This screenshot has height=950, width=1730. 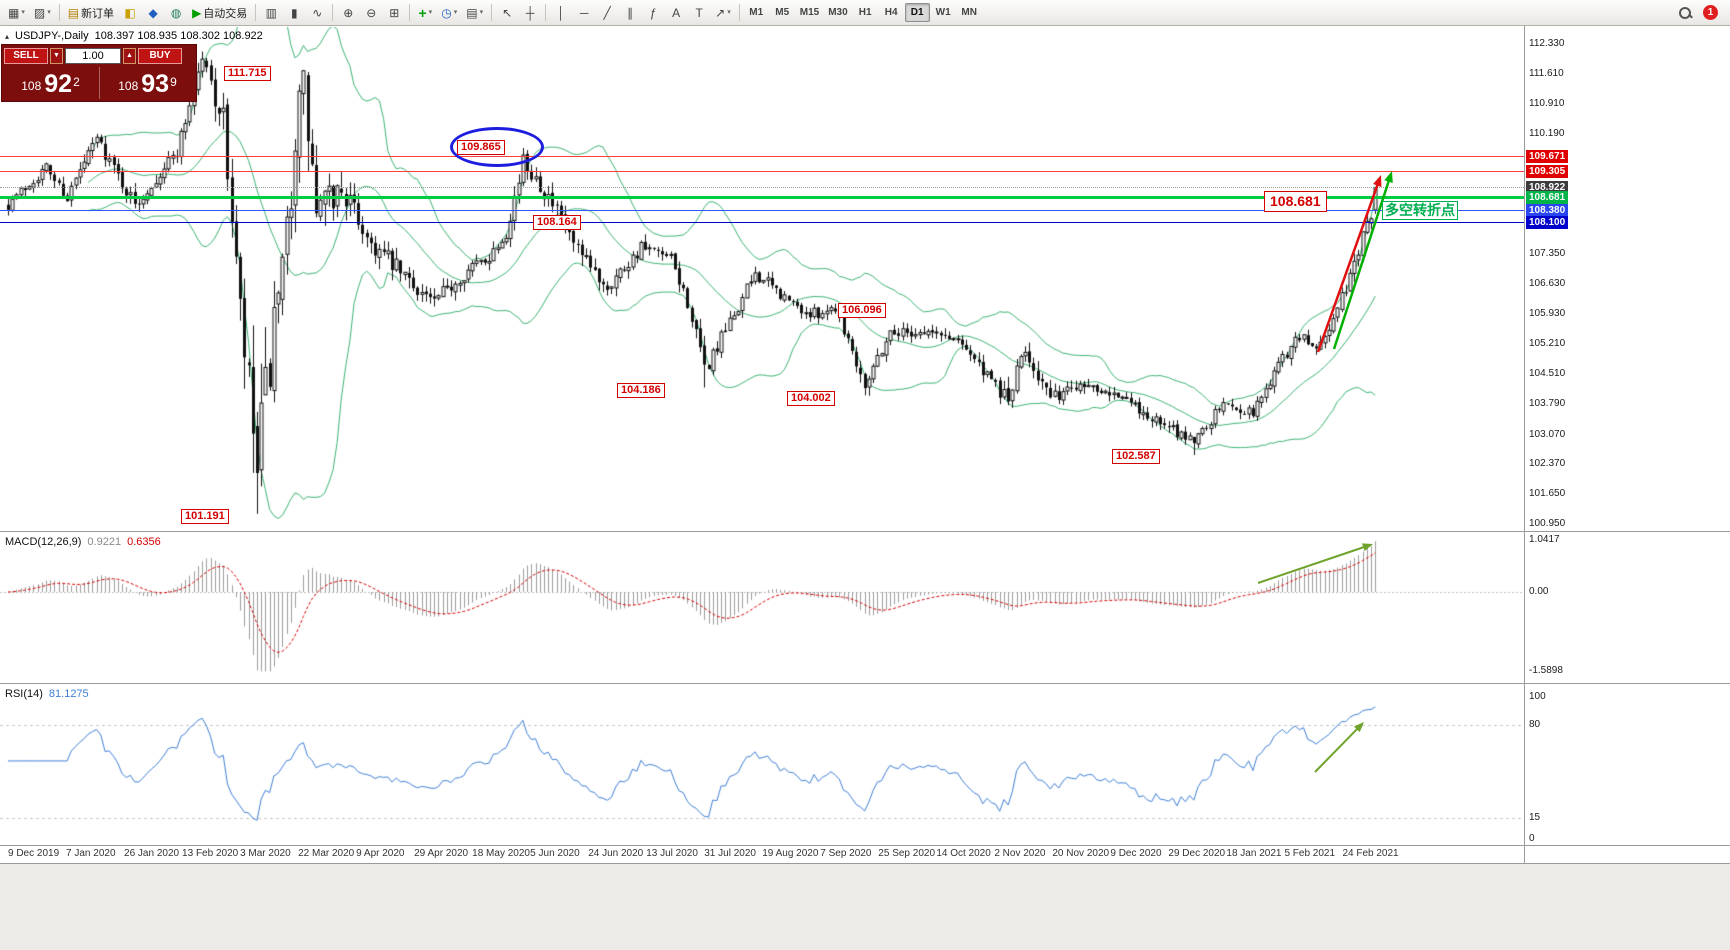 What do you see at coordinates (247, 73) in the screenshot?
I see `price-callout: 111.715` at bounding box center [247, 73].